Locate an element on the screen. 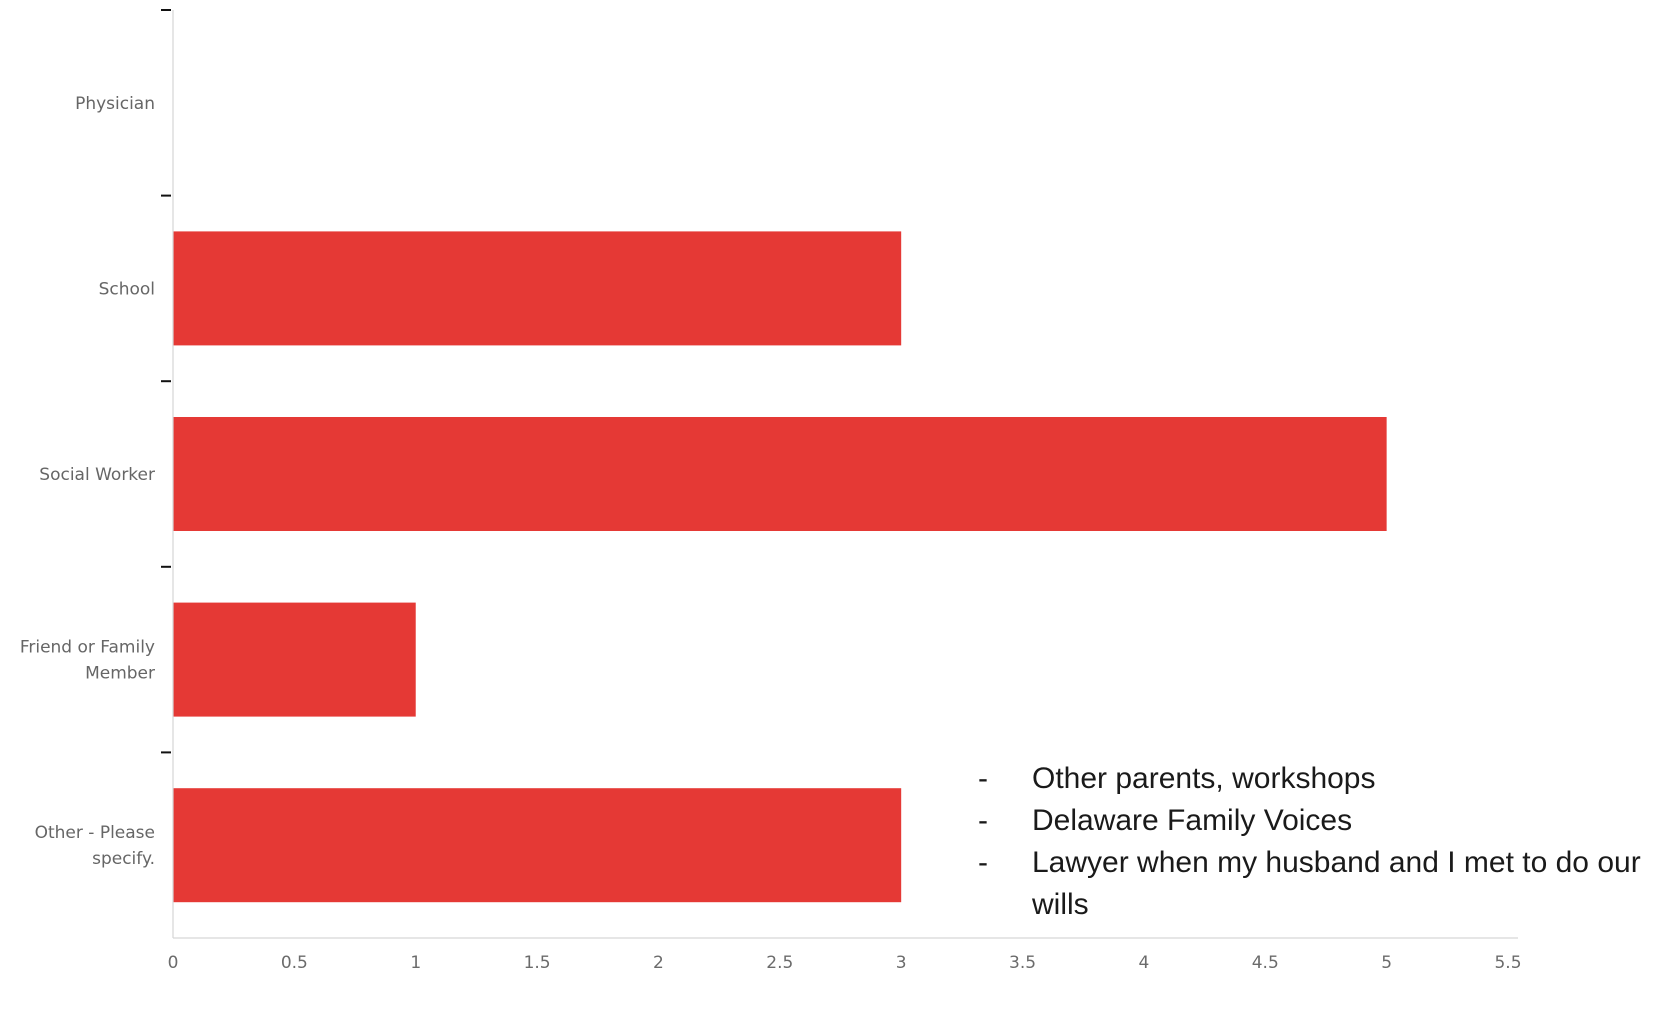 The image size is (1654, 1023). x-tick-label: 1.5 is located at coordinates (537, 963).